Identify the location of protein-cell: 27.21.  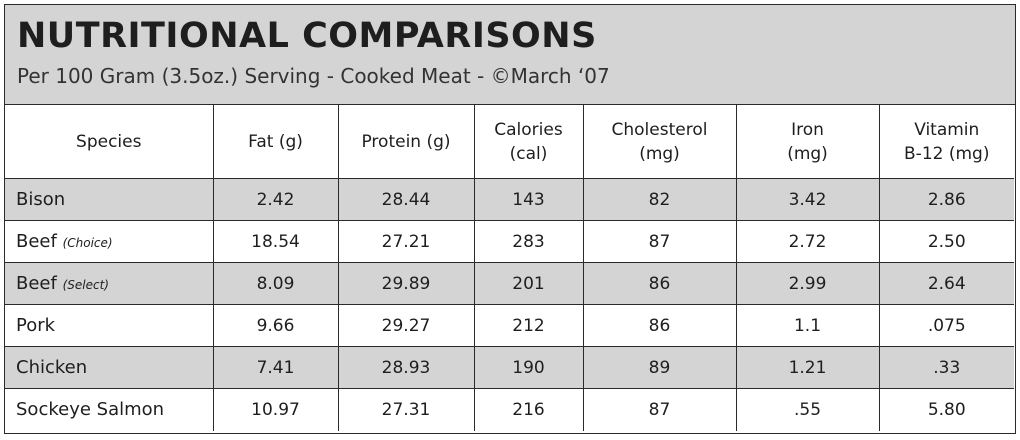
(406, 241).